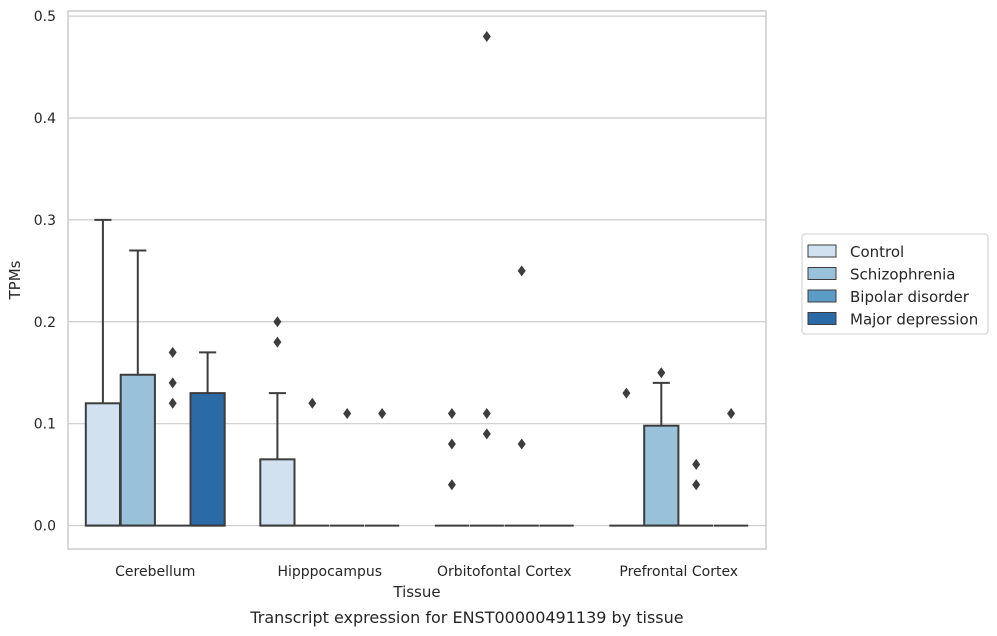 The width and height of the screenshot is (997, 636). Describe the element at coordinates (914, 320) in the screenshot. I see `legend-label: Major depression` at that location.